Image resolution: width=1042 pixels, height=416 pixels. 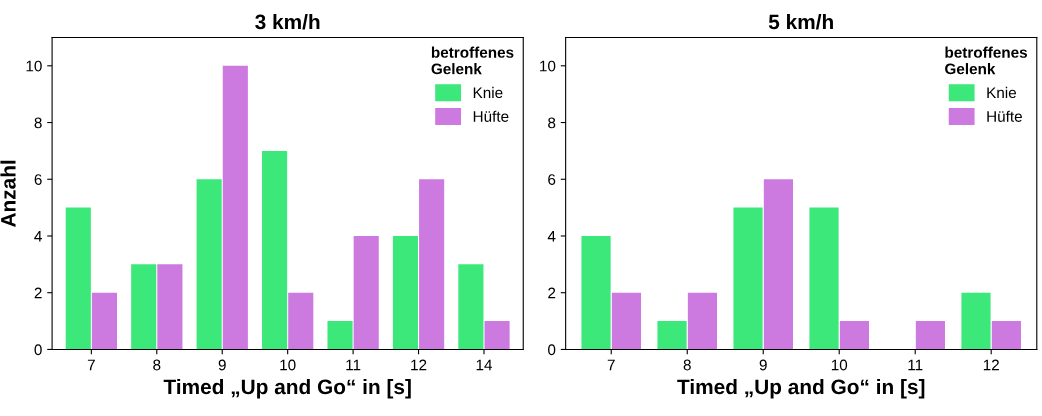 What do you see at coordinates (800, 22) in the screenshot?
I see `chart-title: 5 km/h` at bounding box center [800, 22].